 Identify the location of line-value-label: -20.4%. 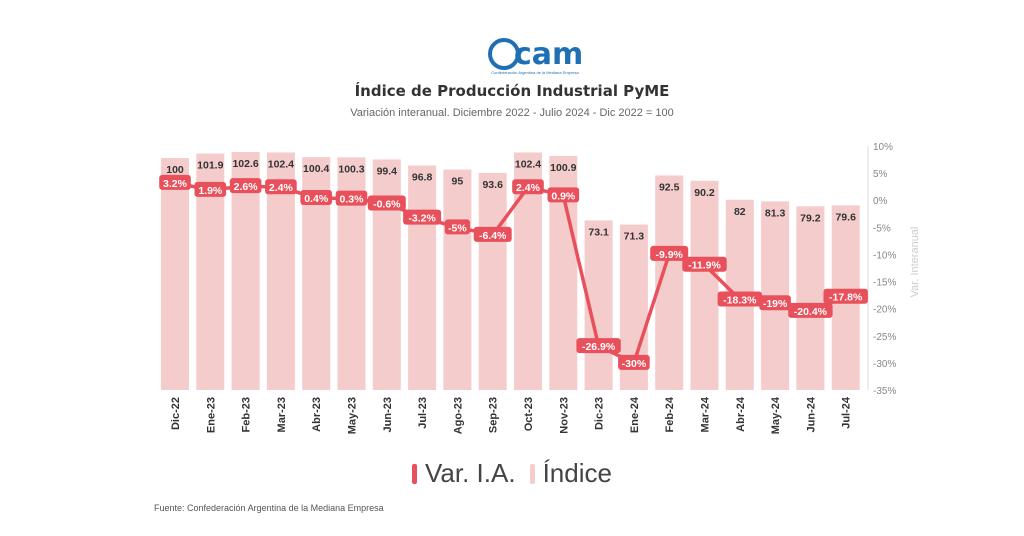
(811, 312).